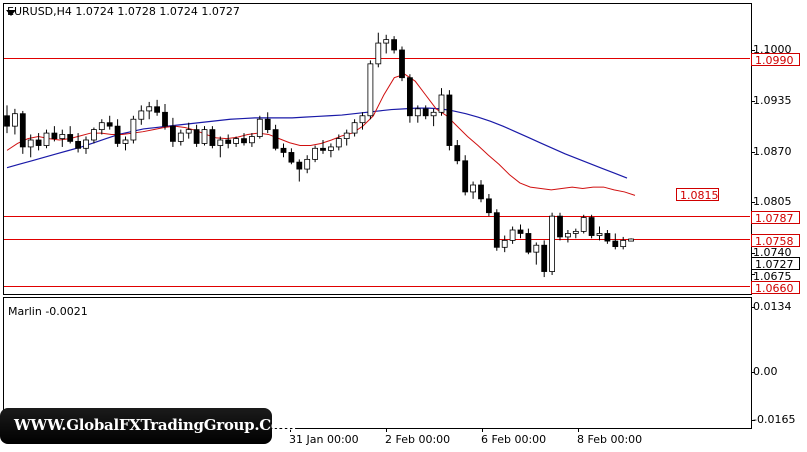 This screenshot has width=807, height=452. Describe the element at coordinates (610, 439) in the screenshot. I see `time-label: 8 Feb 00:00` at that location.